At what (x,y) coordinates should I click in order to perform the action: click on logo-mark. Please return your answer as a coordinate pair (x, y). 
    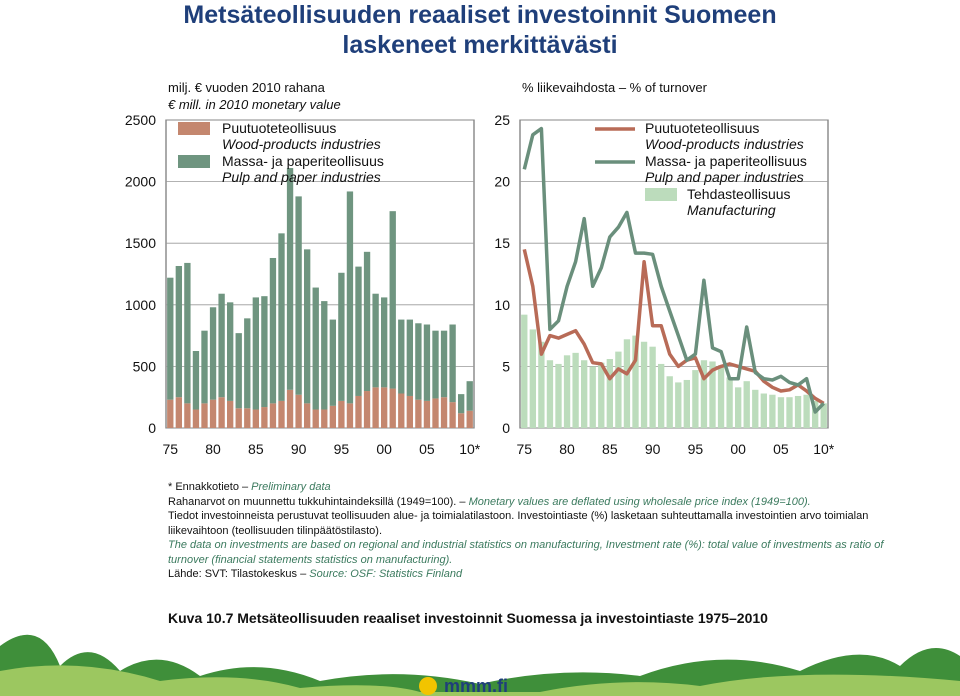
    Looking at the image, I should click on (428, 686).